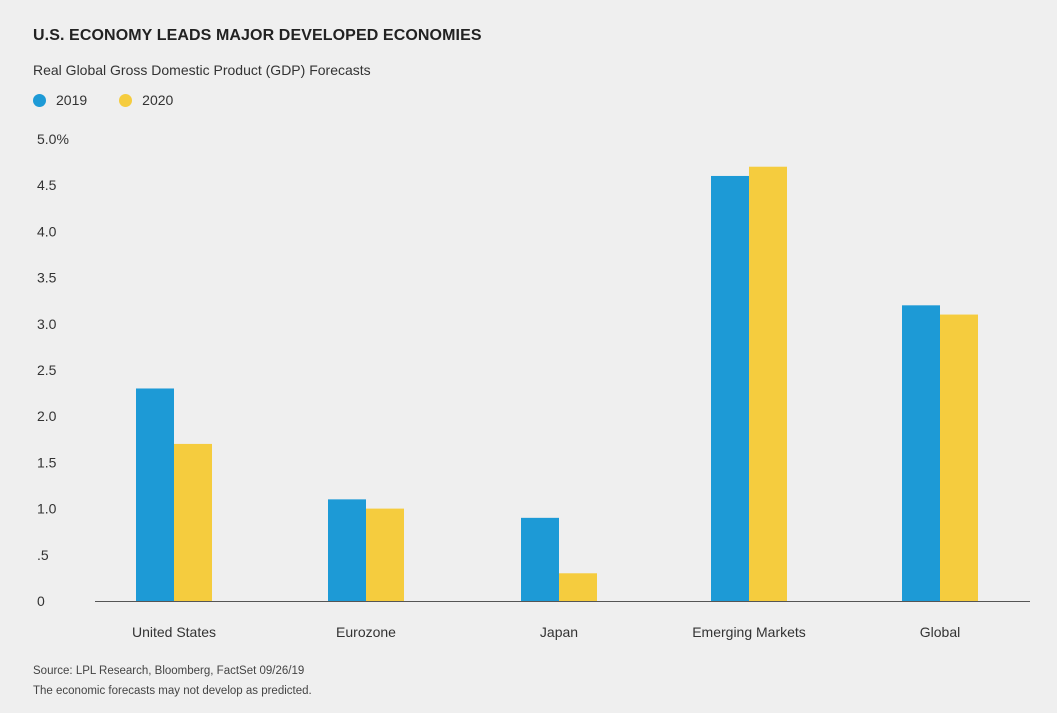 This screenshot has width=1057, height=713. I want to click on legend-label-2019: 2019, so click(72, 100).